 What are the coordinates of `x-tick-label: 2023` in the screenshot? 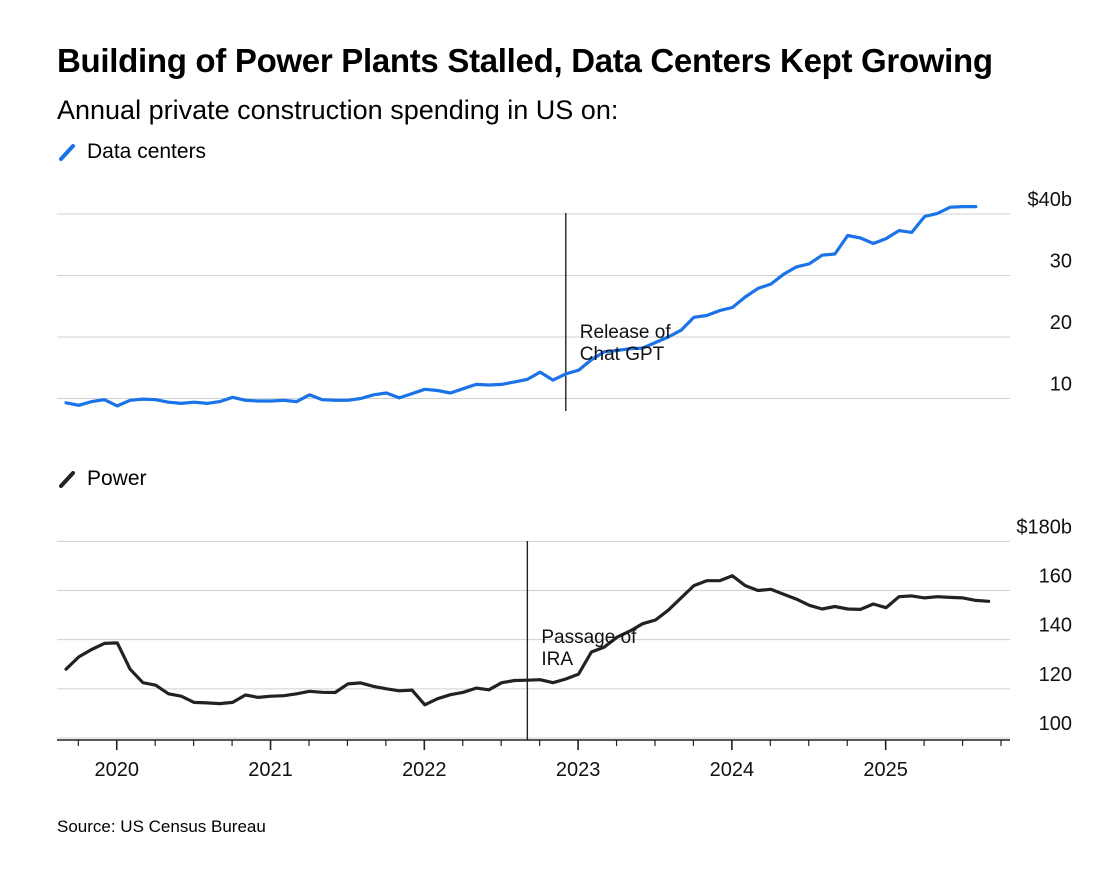 It's located at (578, 770).